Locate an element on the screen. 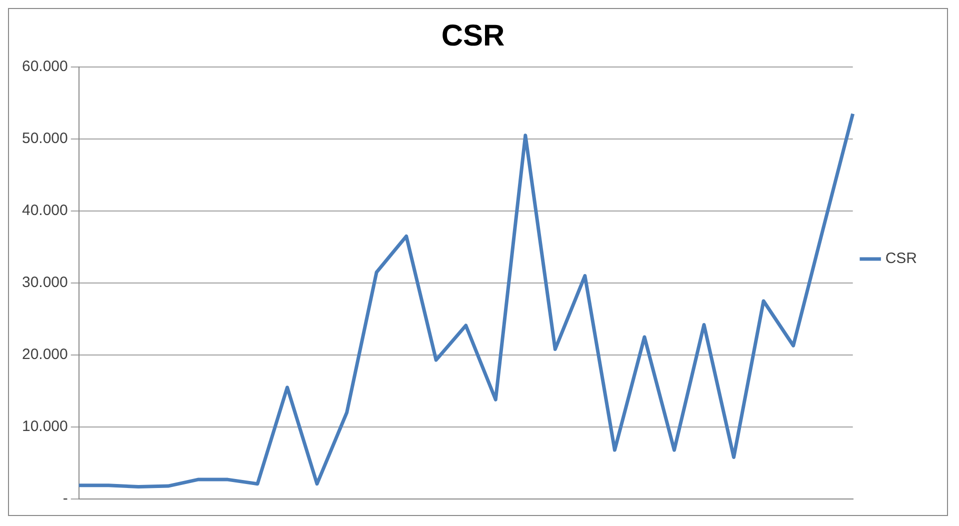 The width and height of the screenshot is (959, 526). y-tick-label: 40.000 is located at coordinates (45, 211).